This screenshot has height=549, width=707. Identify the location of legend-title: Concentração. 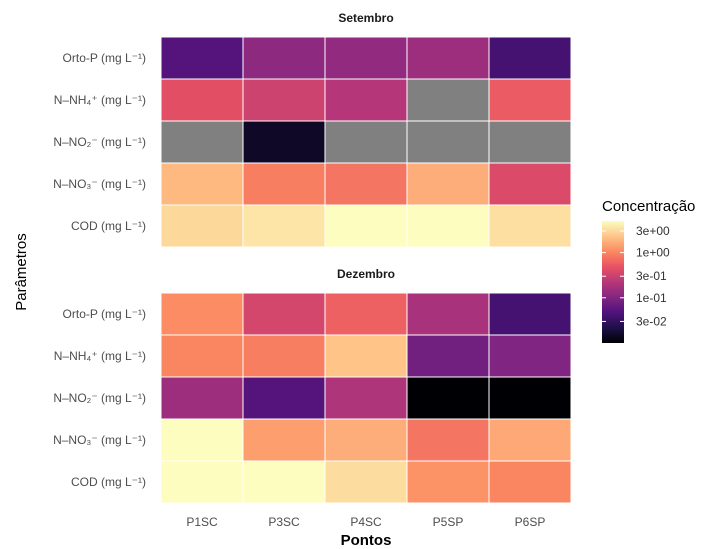
(648, 206).